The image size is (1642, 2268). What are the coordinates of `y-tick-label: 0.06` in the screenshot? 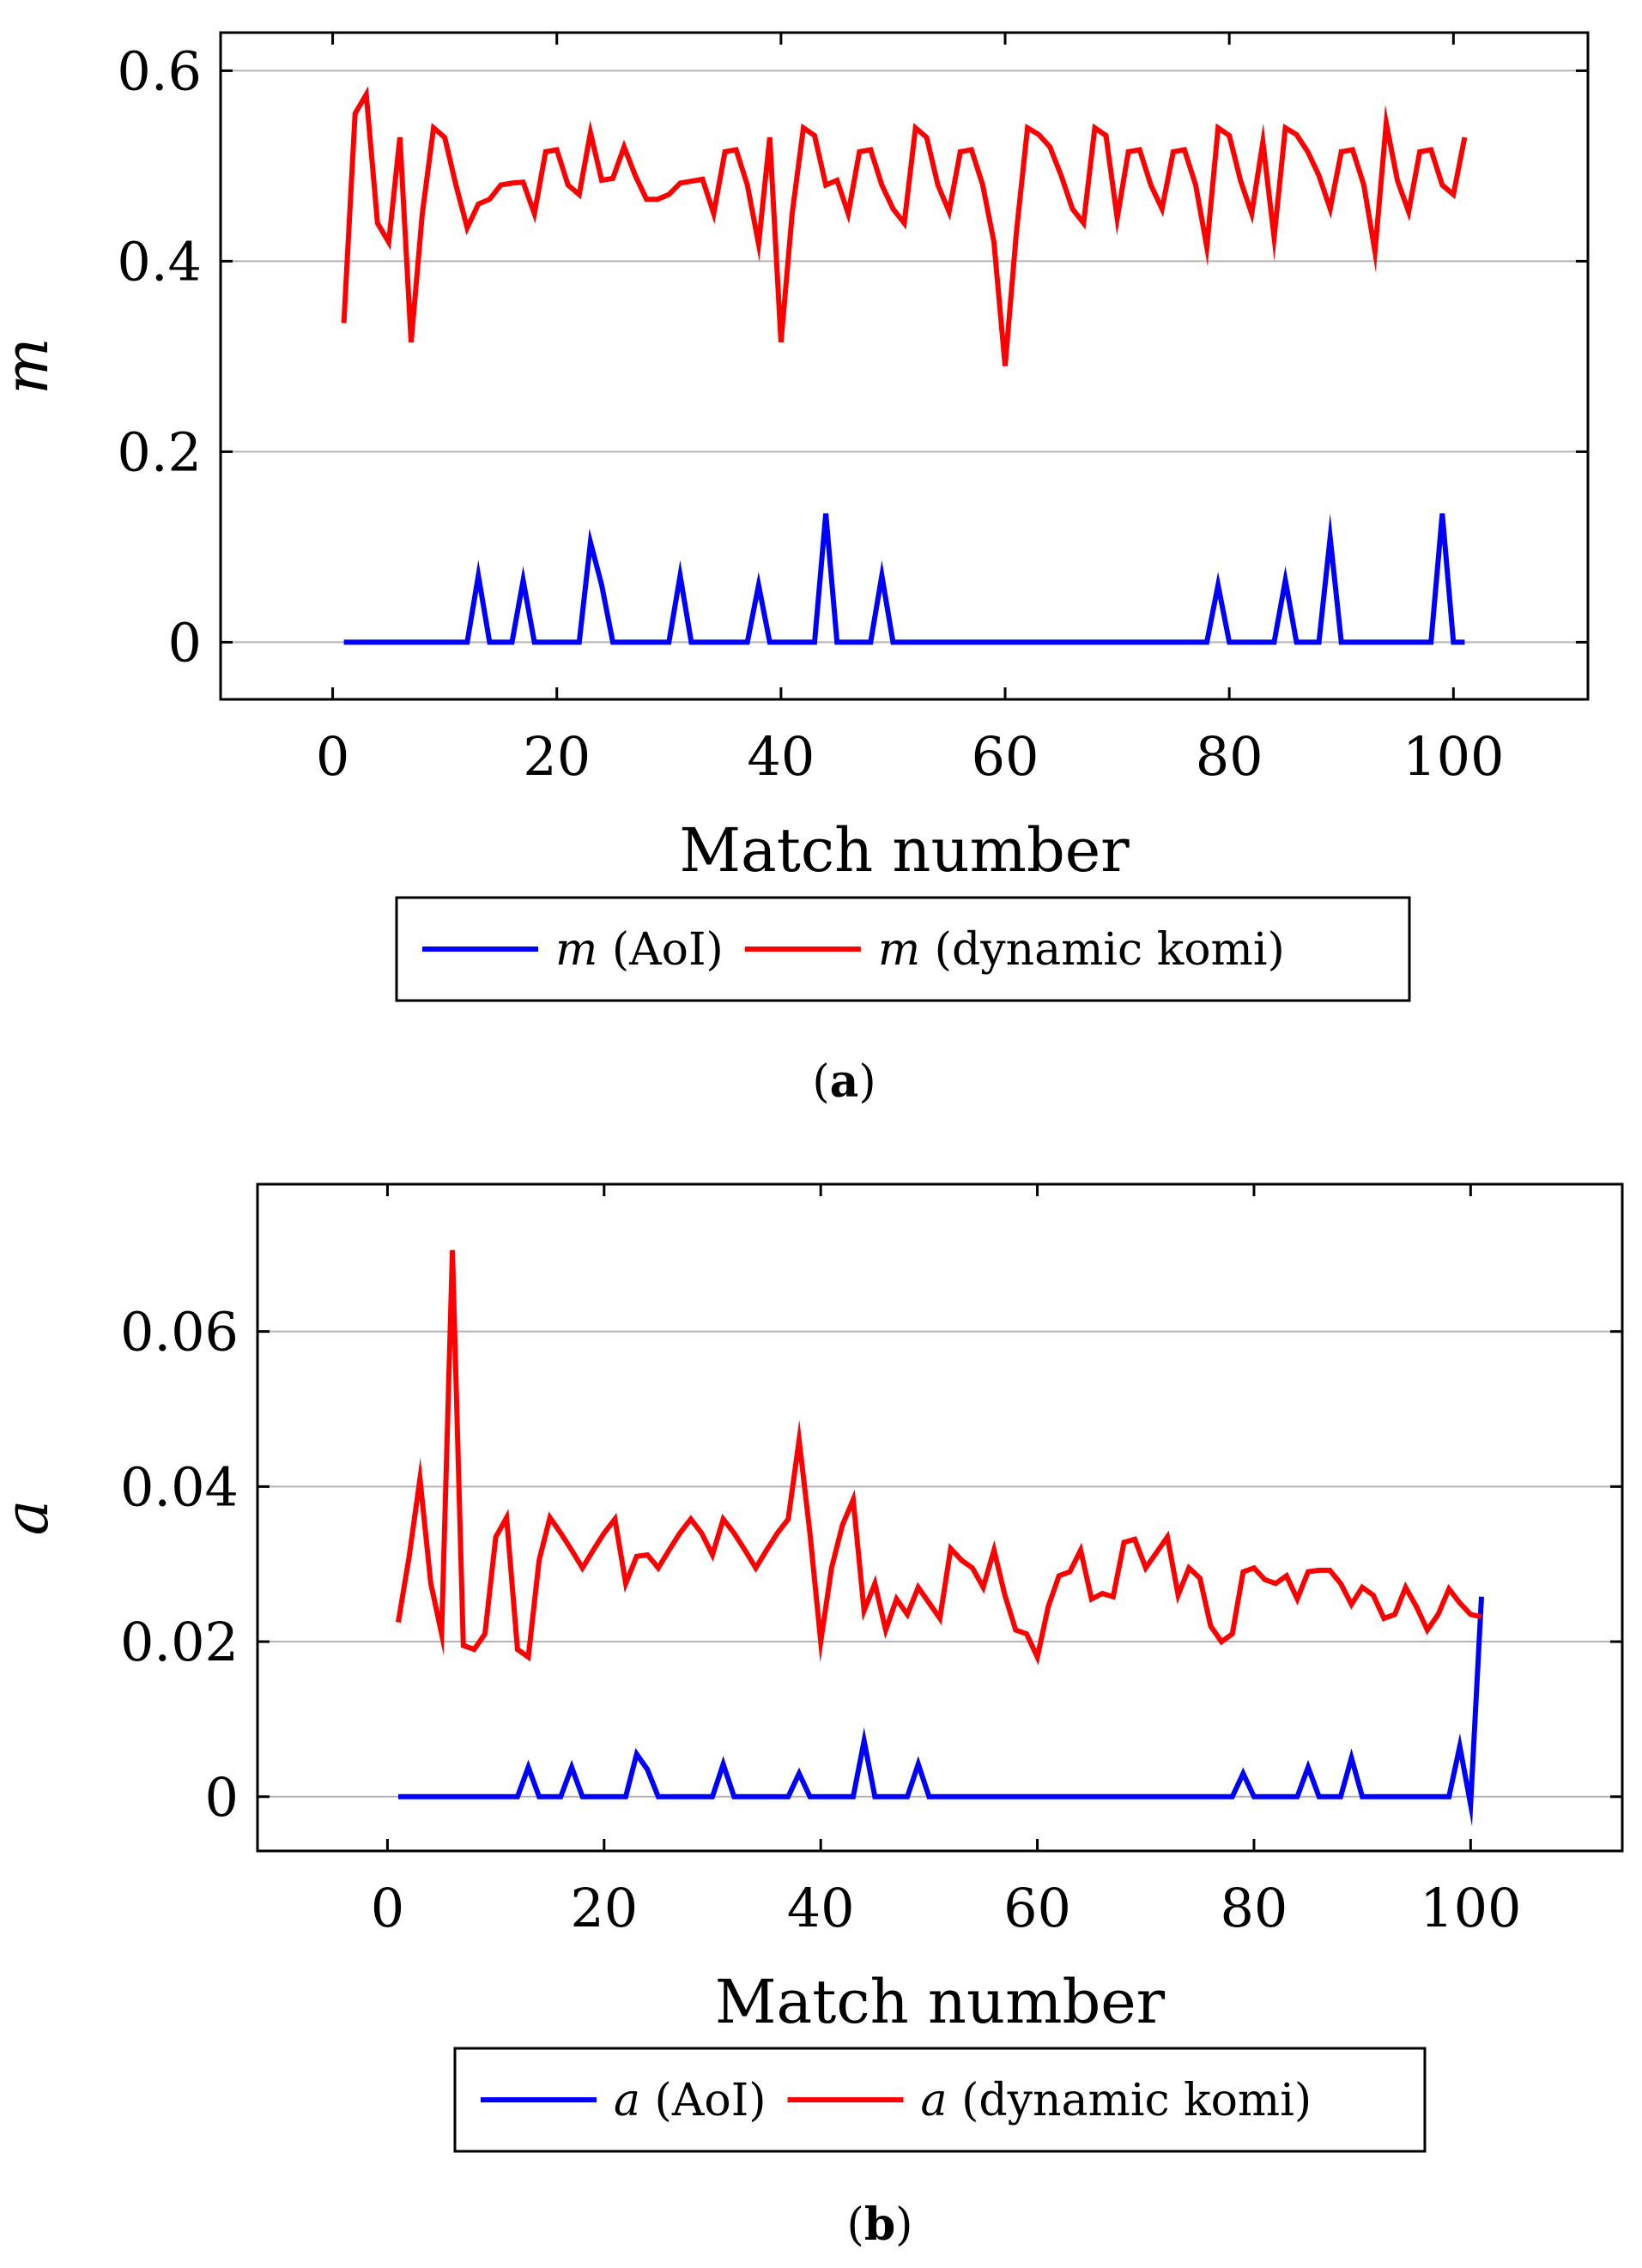 It's located at (179, 1332).